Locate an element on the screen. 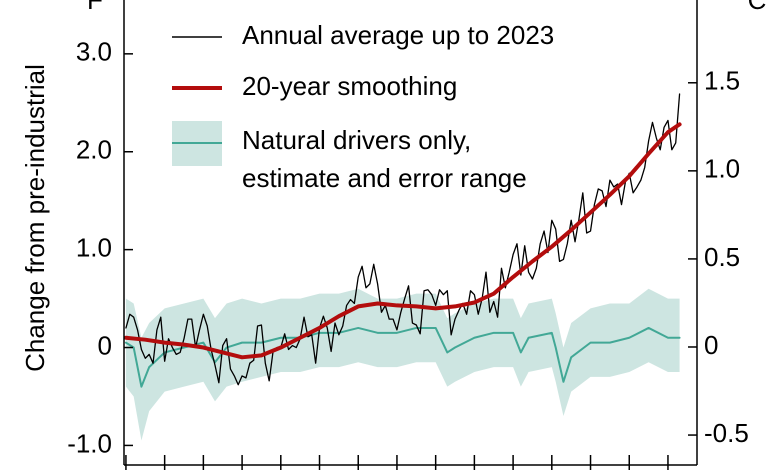 This screenshot has height=470, width=780. series-line is located at coordinates (402, 357).